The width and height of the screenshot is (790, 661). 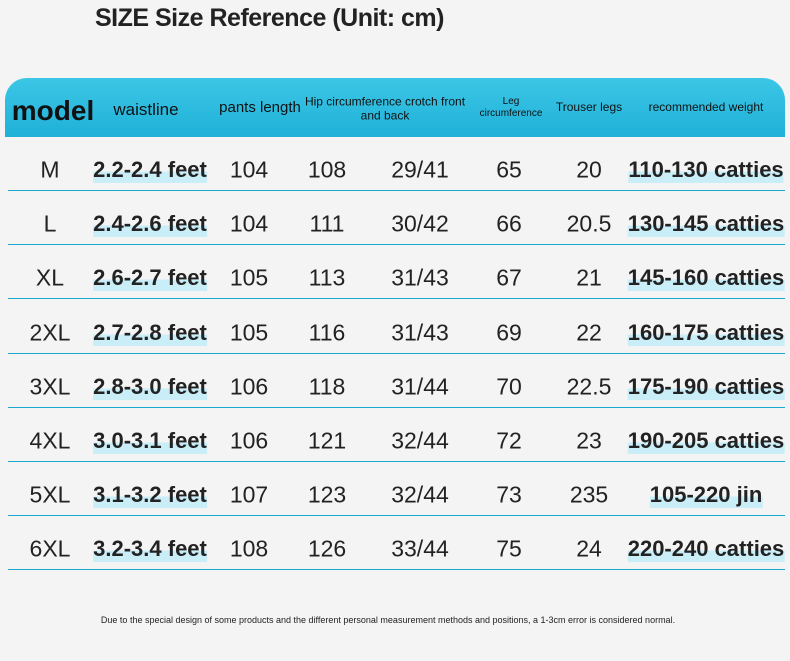 What do you see at coordinates (509, 386) in the screenshot?
I see `table-cell: 70` at bounding box center [509, 386].